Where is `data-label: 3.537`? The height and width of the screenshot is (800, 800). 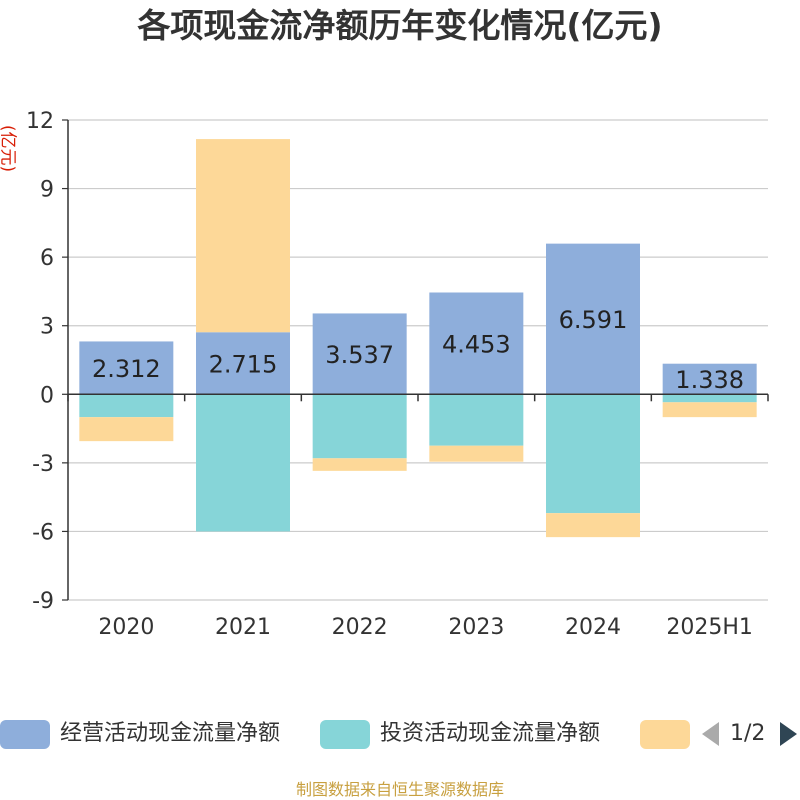
data-label: 3.537 is located at coordinates (359, 355).